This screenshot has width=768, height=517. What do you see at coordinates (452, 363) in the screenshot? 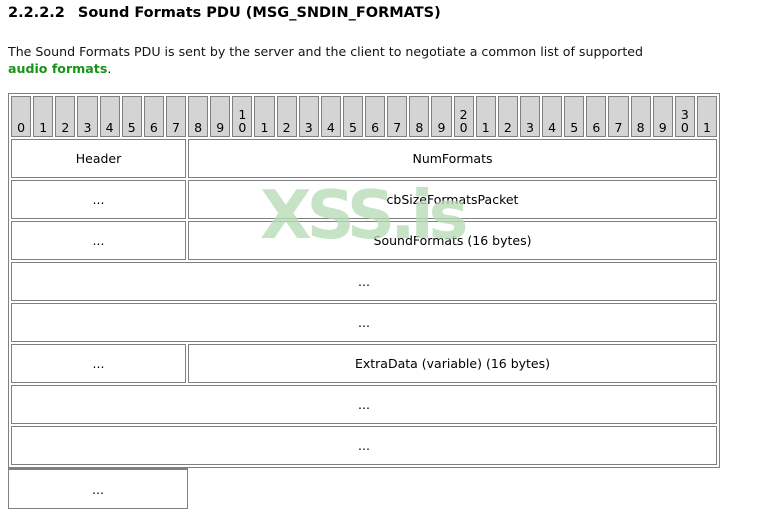
I see `field-cell: ExtraData (variable) (16 bytes)` at bounding box center [452, 363].